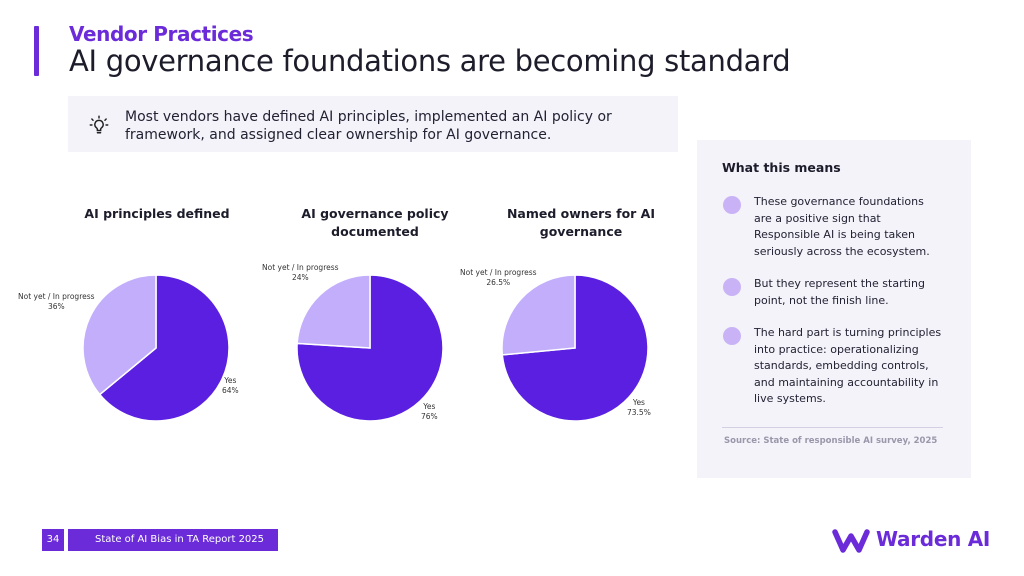 This screenshot has width=1024, height=576. Describe the element at coordinates (821, 300) in the screenshot. I see `panel-point-2-line-2: point, not the finish line.` at that location.